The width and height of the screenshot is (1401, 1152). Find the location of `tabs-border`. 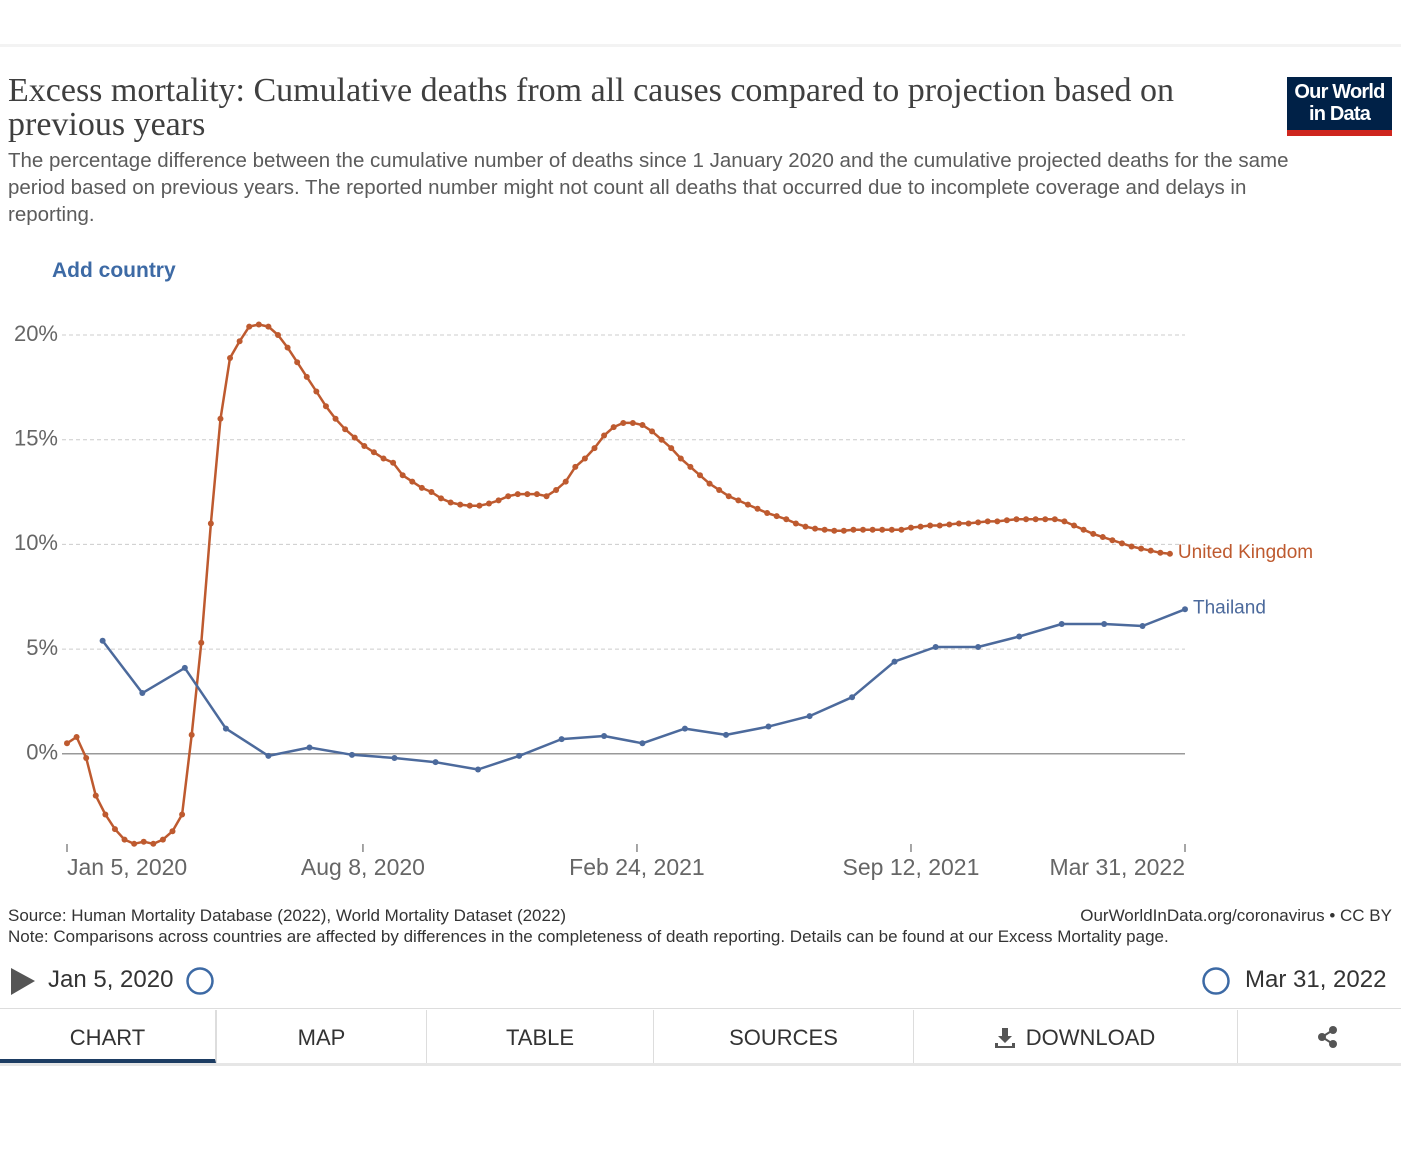

tabs-border is located at coordinates (700, 1008).